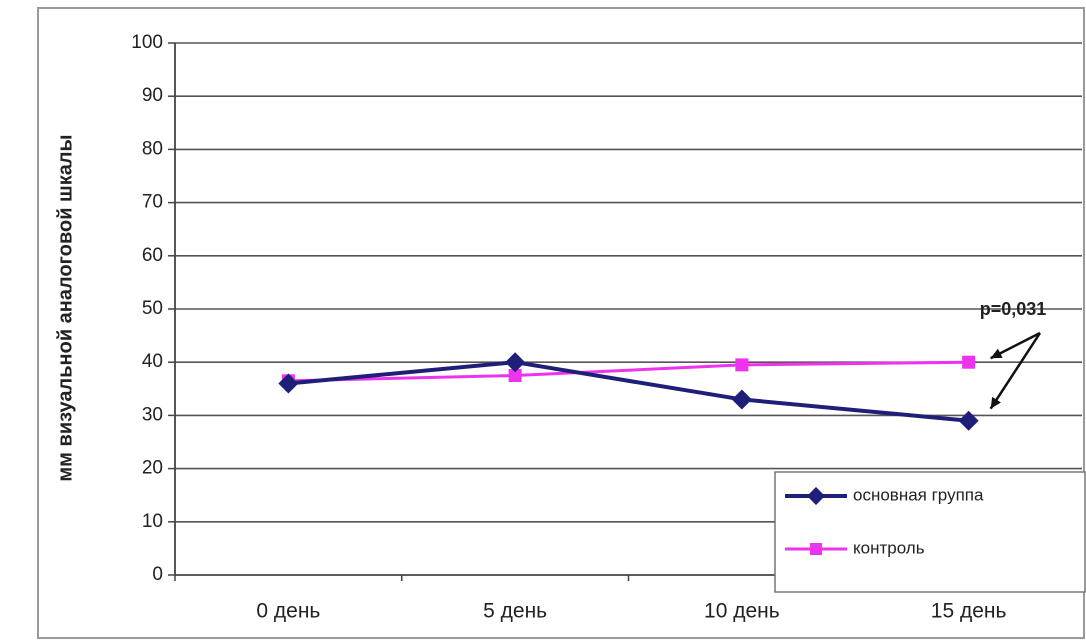  What do you see at coordinates (152, 95) in the screenshot?
I see `y-tick-label-90: 90` at bounding box center [152, 95].